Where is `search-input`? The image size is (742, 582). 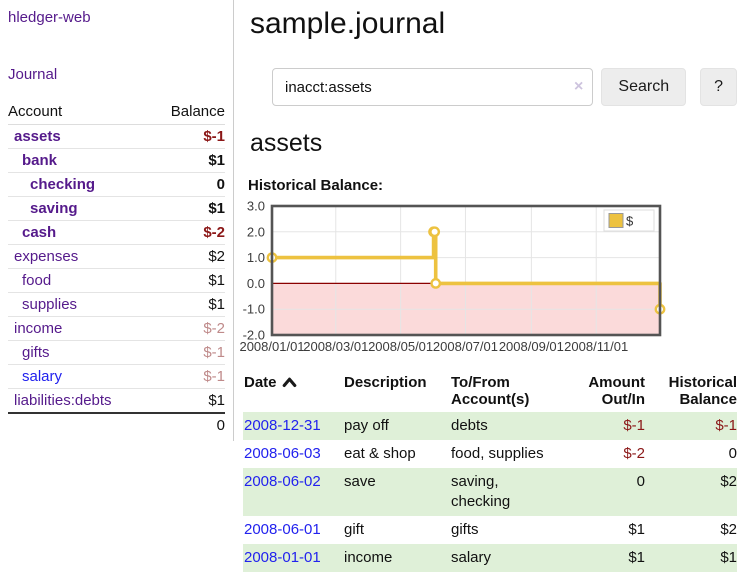 search-input is located at coordinates (433, 87).